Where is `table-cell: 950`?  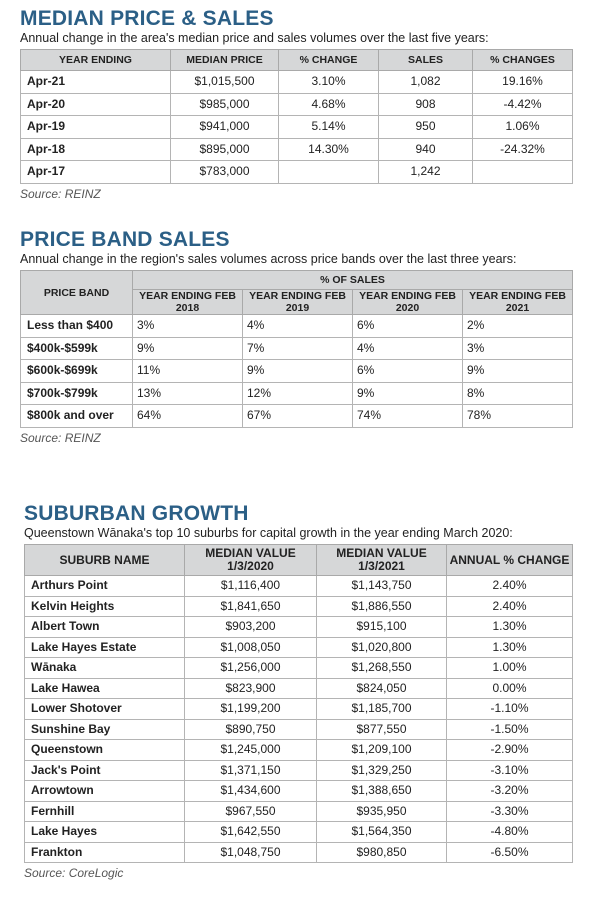 table-cell: 950 is located at coordinates (425, 127).